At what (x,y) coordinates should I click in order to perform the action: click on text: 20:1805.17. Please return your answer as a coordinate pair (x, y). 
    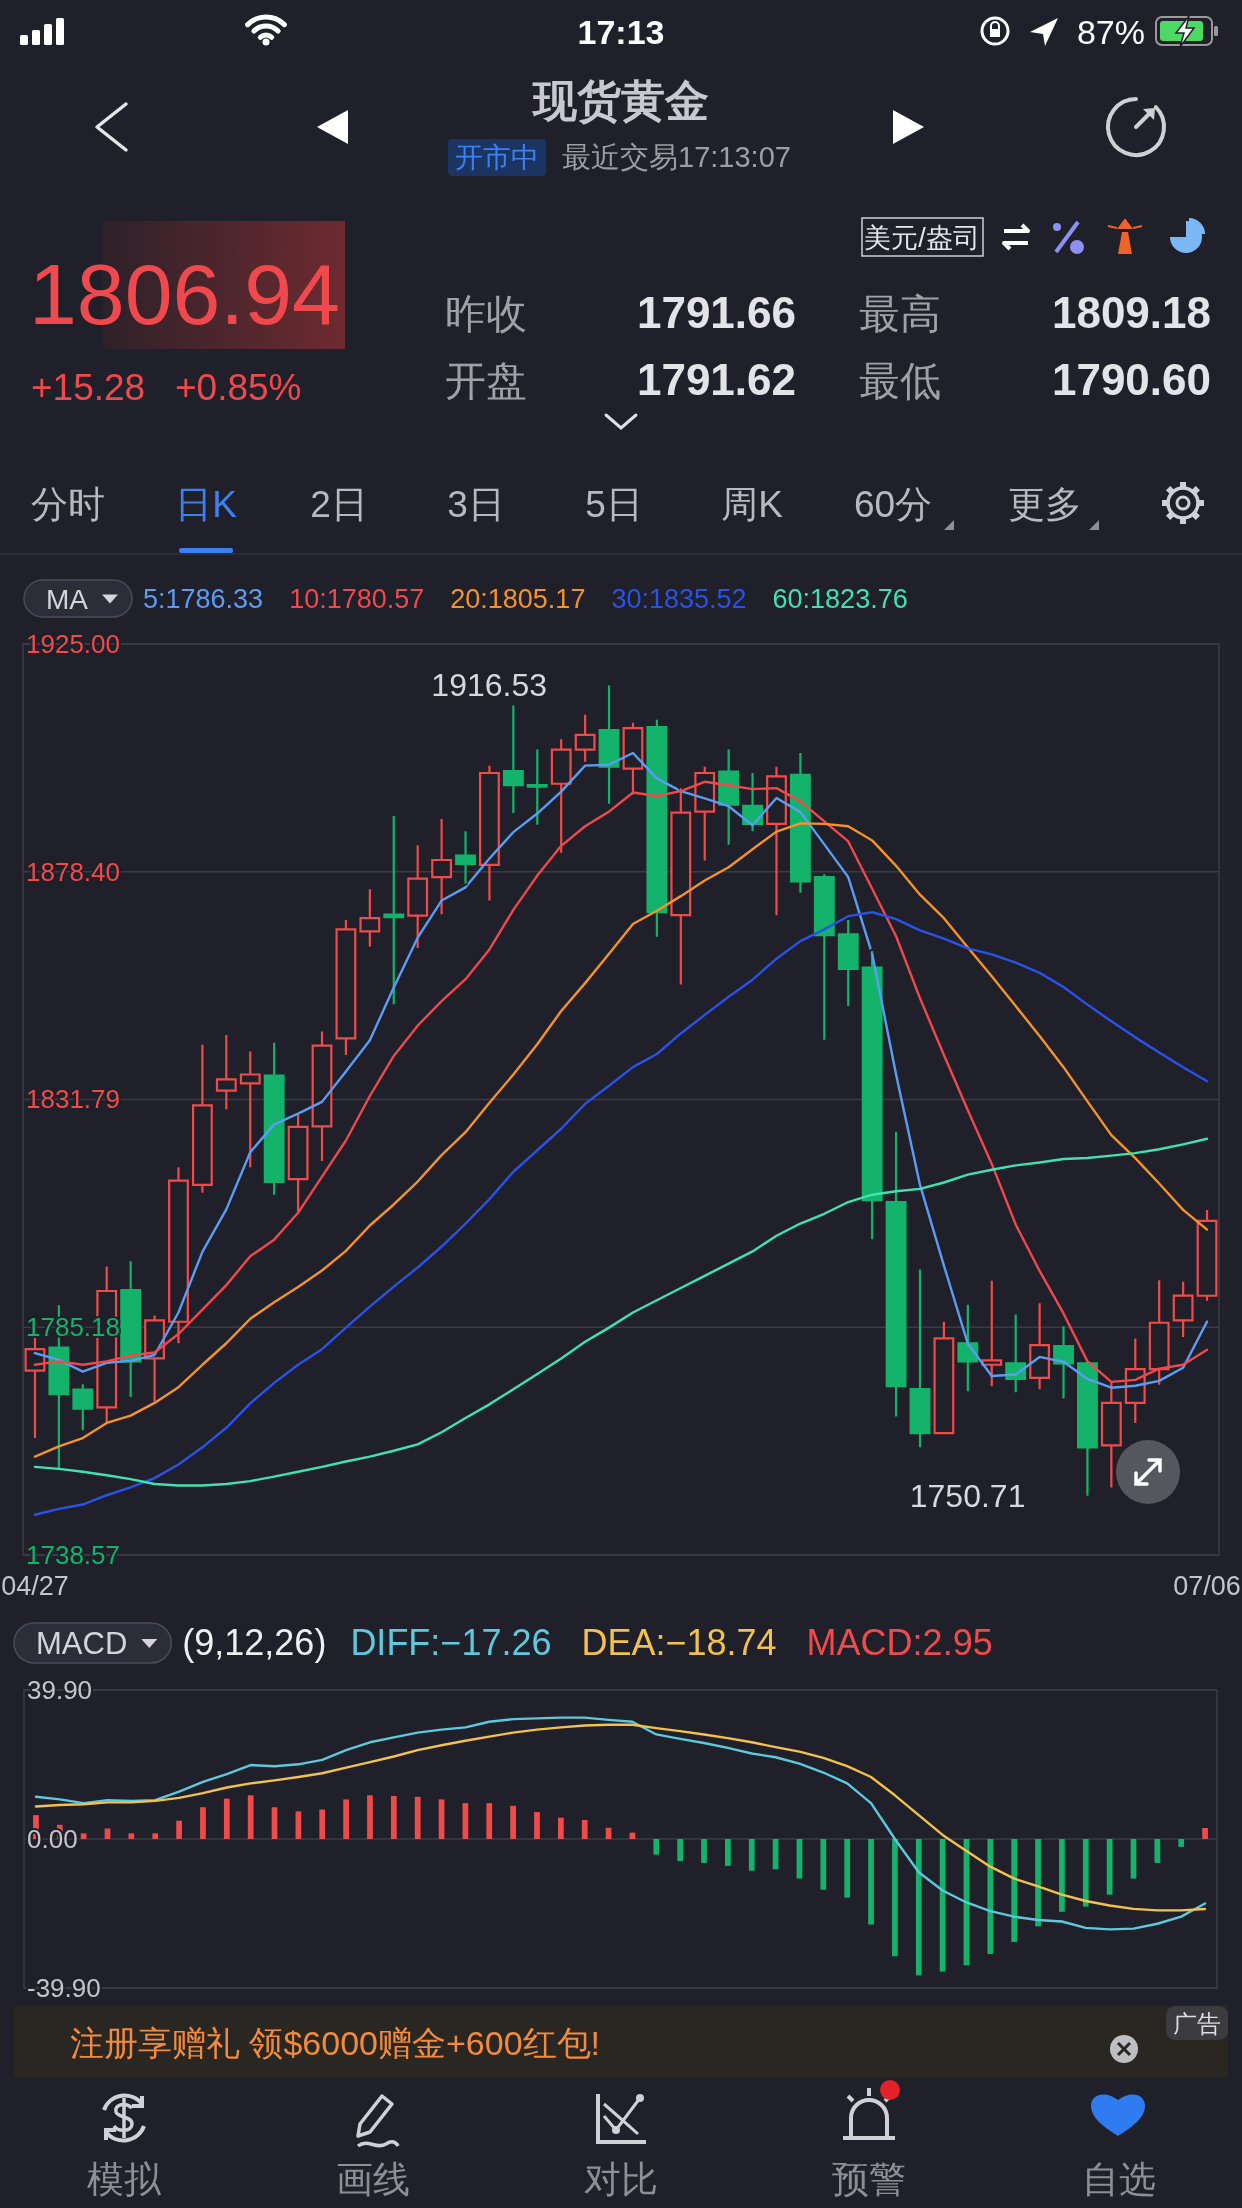
    Looking at the image, I should click on (518, 599).